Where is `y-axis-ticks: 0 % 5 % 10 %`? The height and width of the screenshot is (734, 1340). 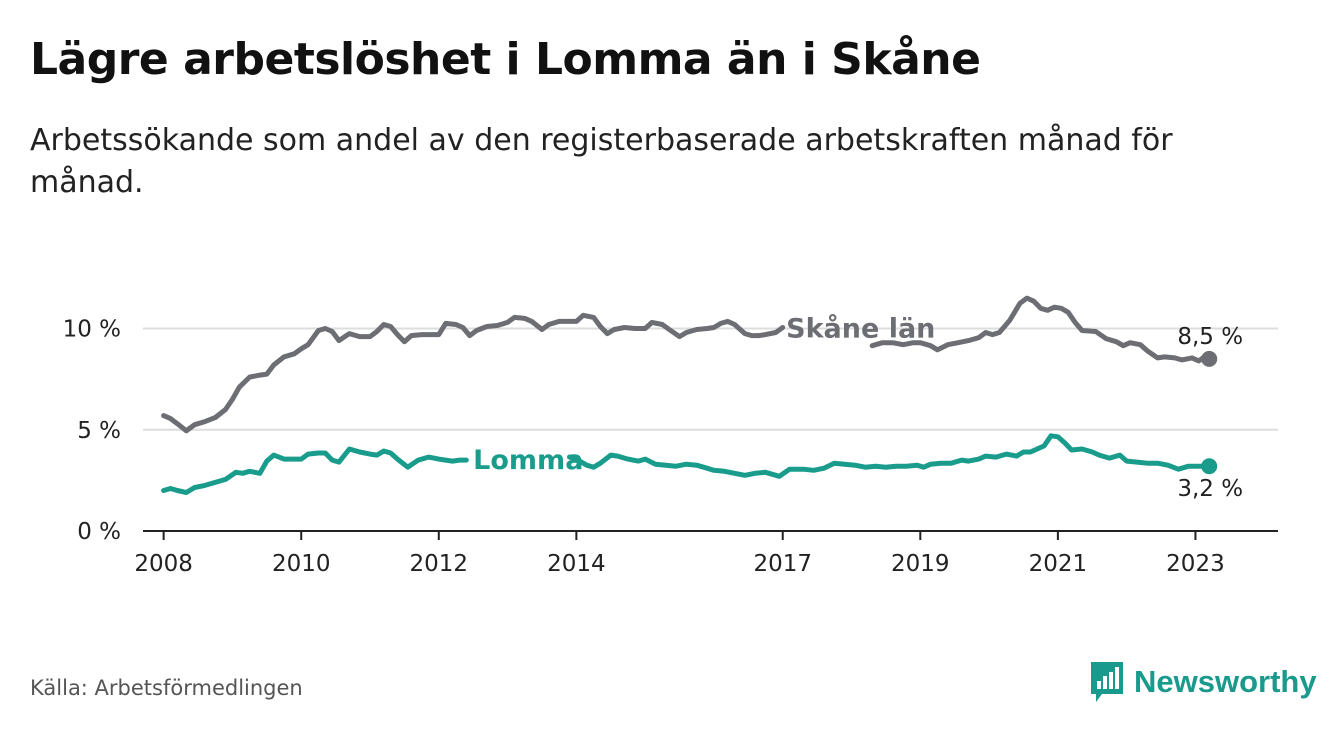
y-axis-ticks: 0 % 5 % 10 % is located at coordinates (92, 431).